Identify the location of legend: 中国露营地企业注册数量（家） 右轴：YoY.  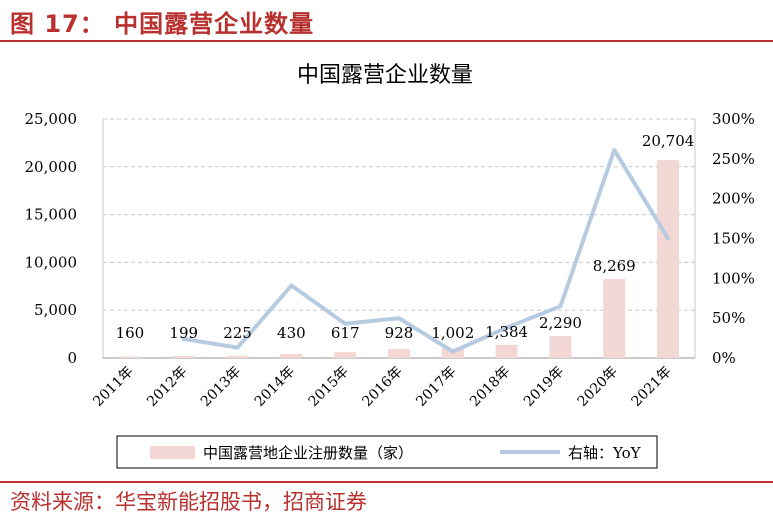
(387, 452).